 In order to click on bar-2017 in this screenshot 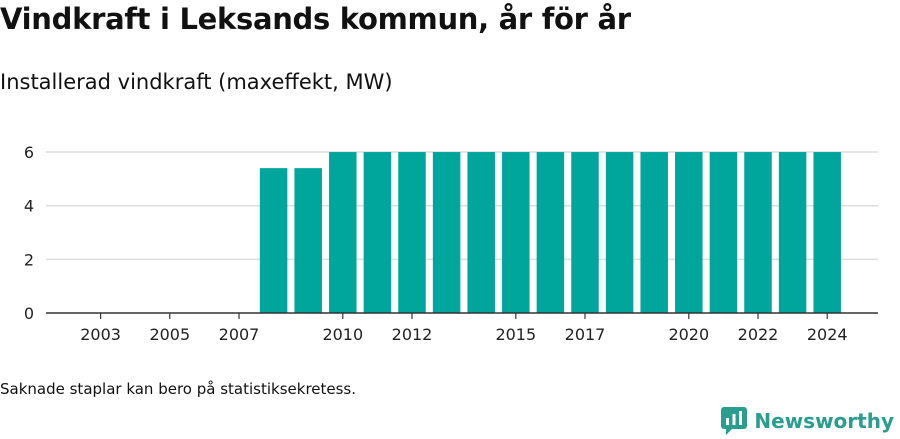, I will do `click(585, 232)`.